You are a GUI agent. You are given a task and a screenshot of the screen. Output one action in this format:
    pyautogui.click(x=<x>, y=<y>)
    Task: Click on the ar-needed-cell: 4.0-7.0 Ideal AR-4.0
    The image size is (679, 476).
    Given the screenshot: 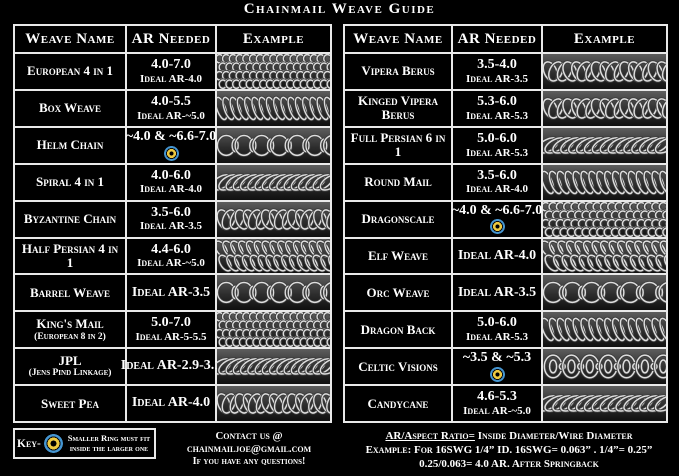 What is the action you would take?
    pyautogui.click(x=171, y=71)
    